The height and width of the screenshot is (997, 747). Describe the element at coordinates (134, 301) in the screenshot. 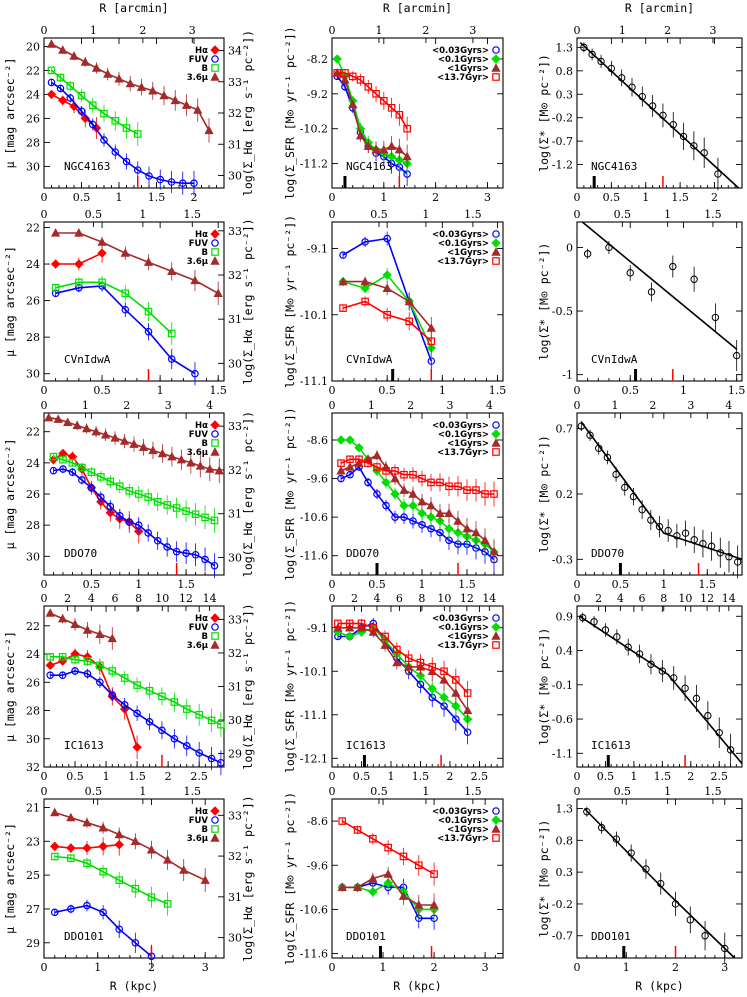

I see `plot-frame` at that location.